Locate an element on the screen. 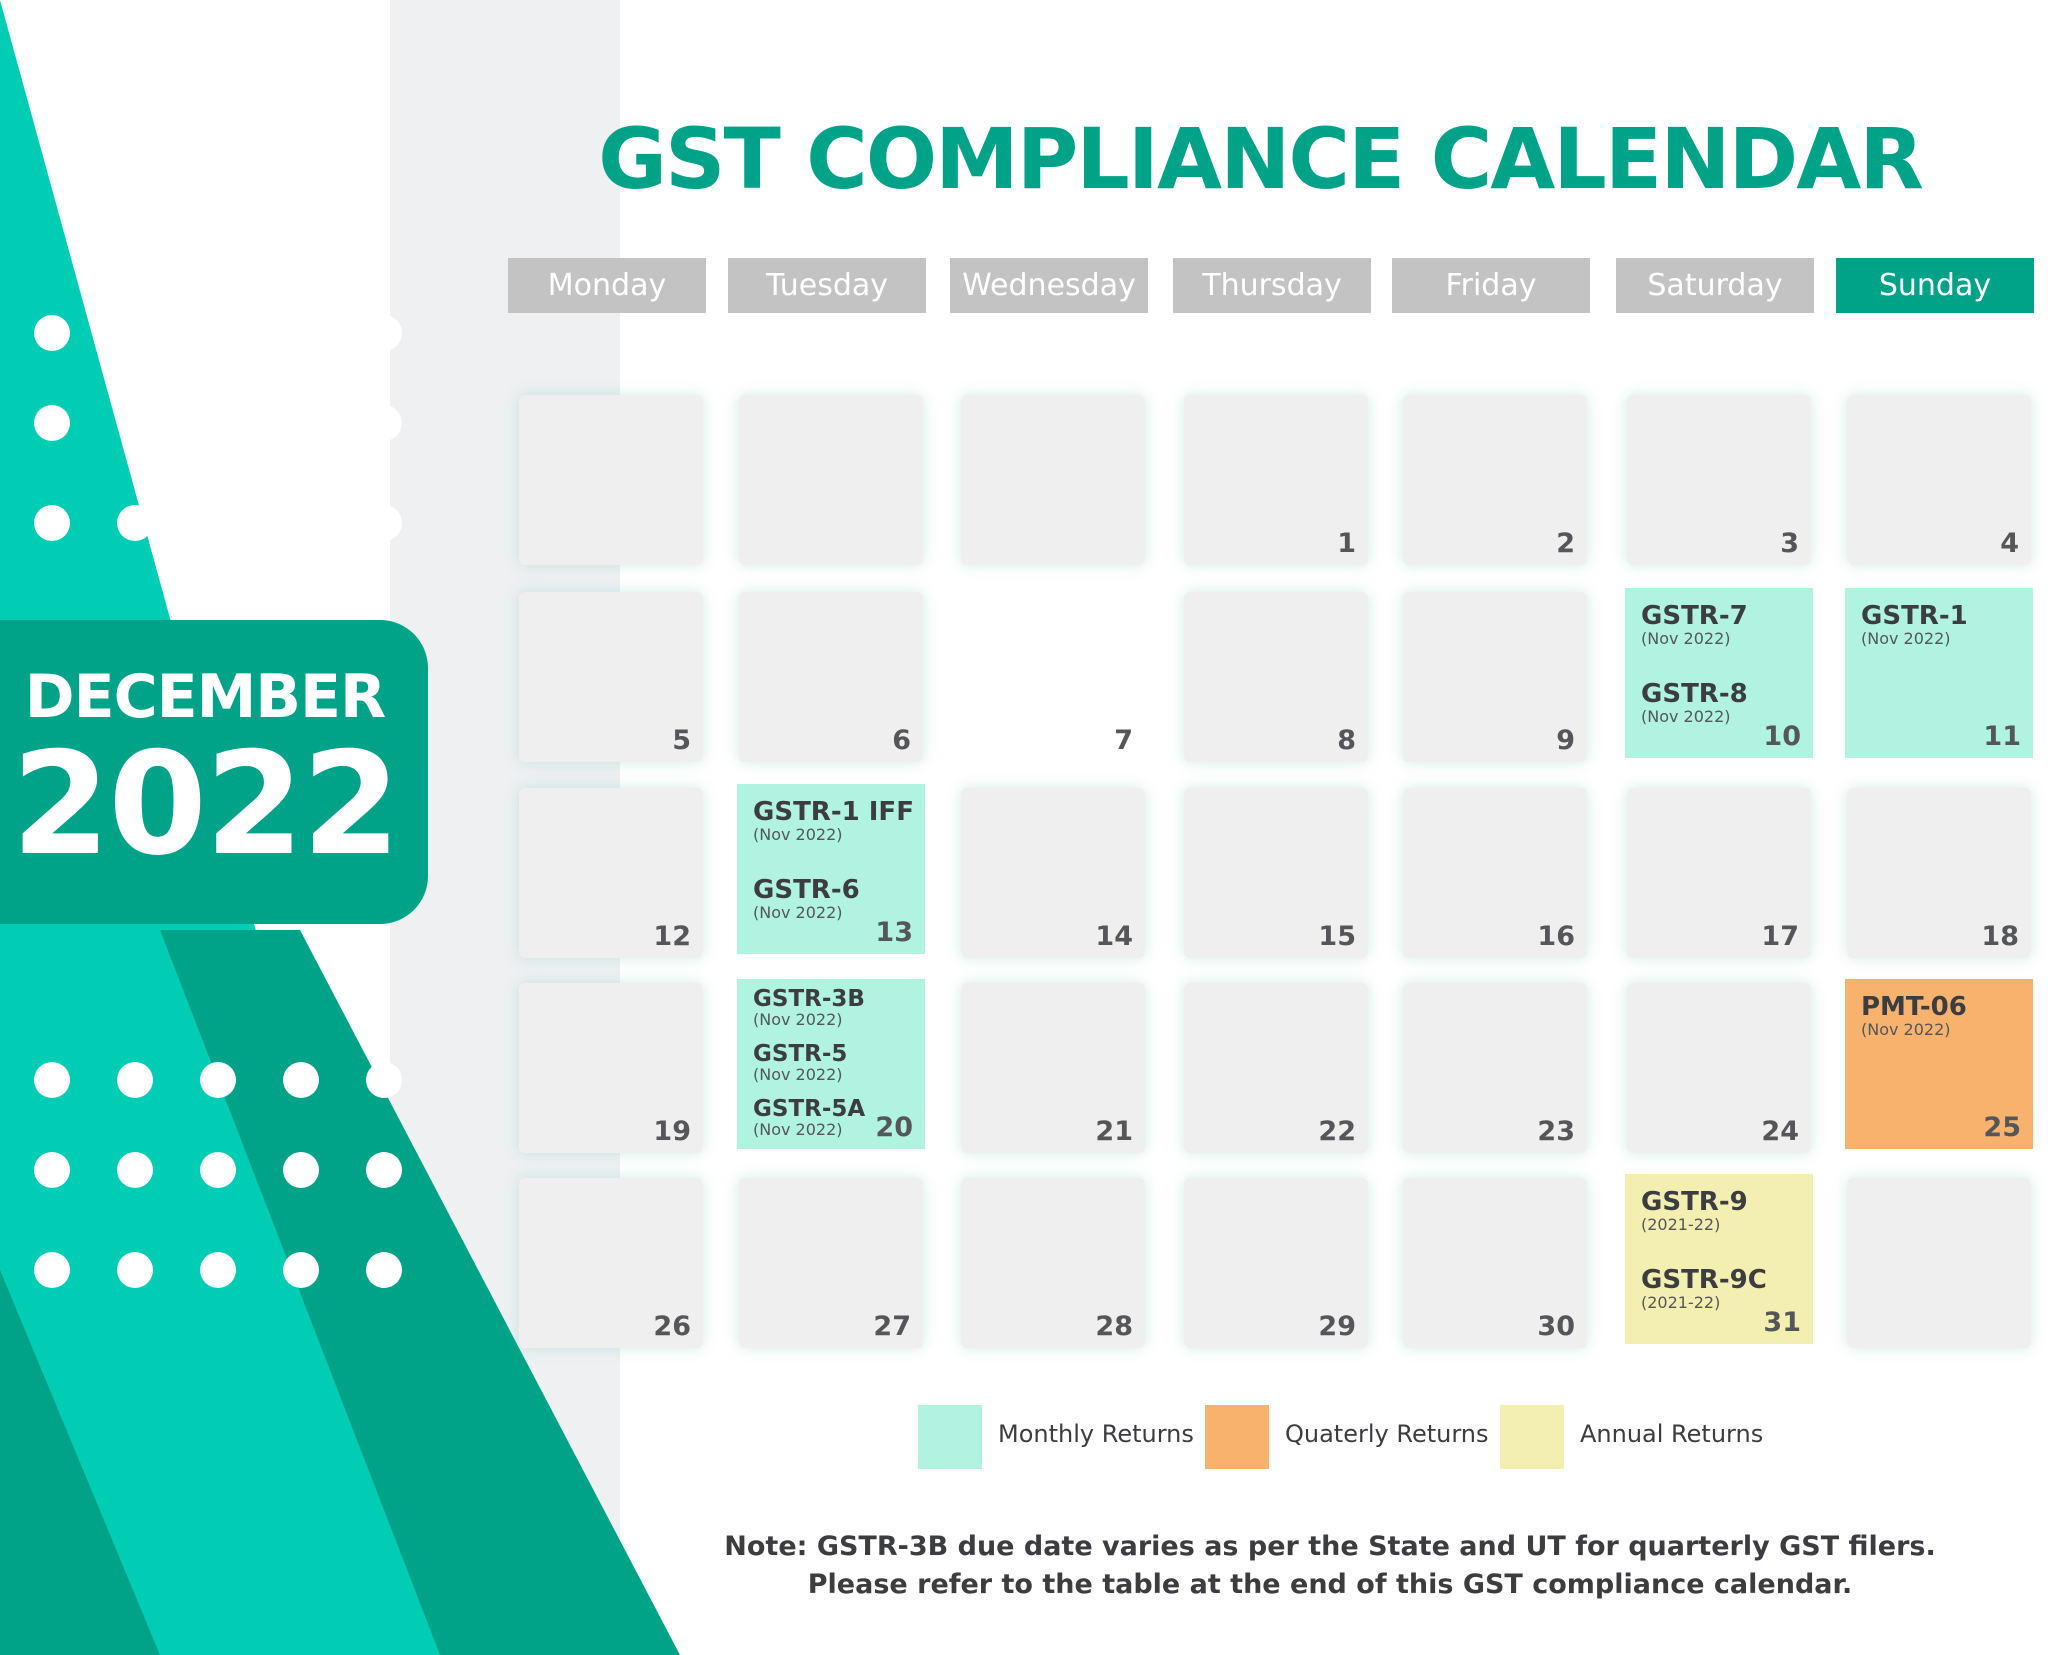  event: GSTR-6 (Nov 2022) is located at coordinates (806, 899).